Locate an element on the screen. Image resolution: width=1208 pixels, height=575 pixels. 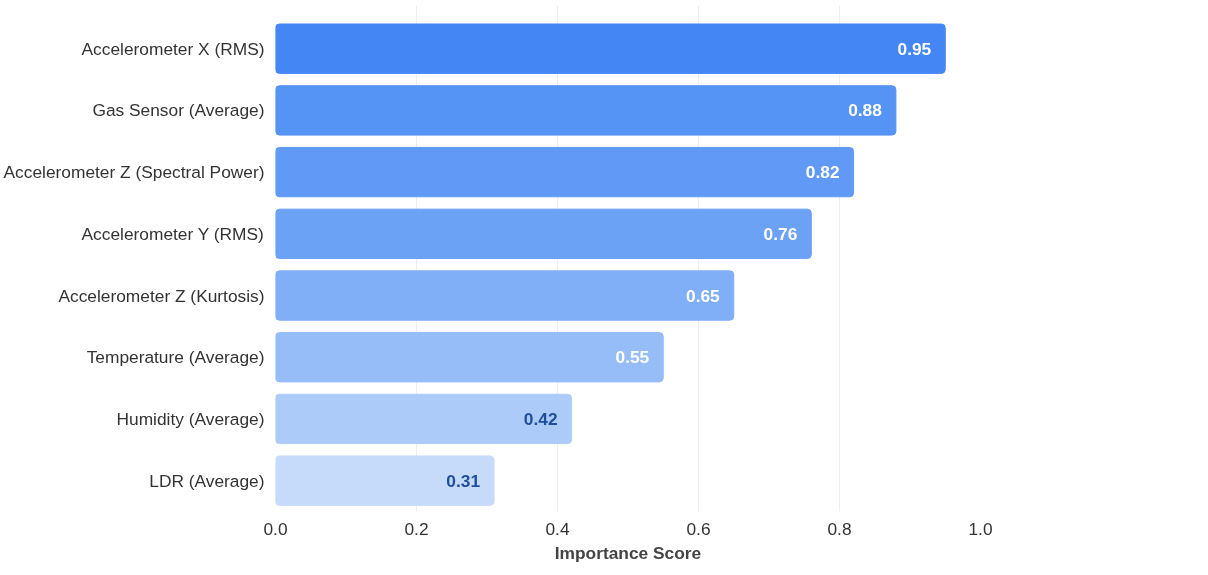
x-tick-label: 0.0 is located at coordinates (275, 528).